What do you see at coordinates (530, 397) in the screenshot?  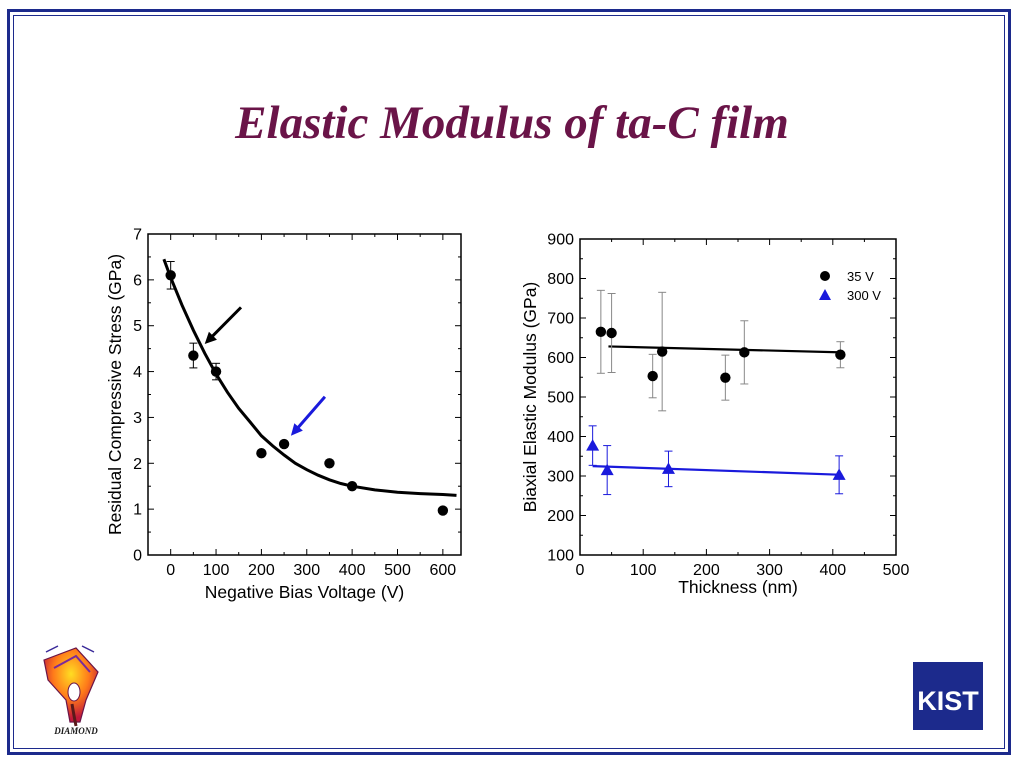 I see `y-axis-title: Biaxial Elastic Modulus (GPa)` at bounding box center [530, 397].